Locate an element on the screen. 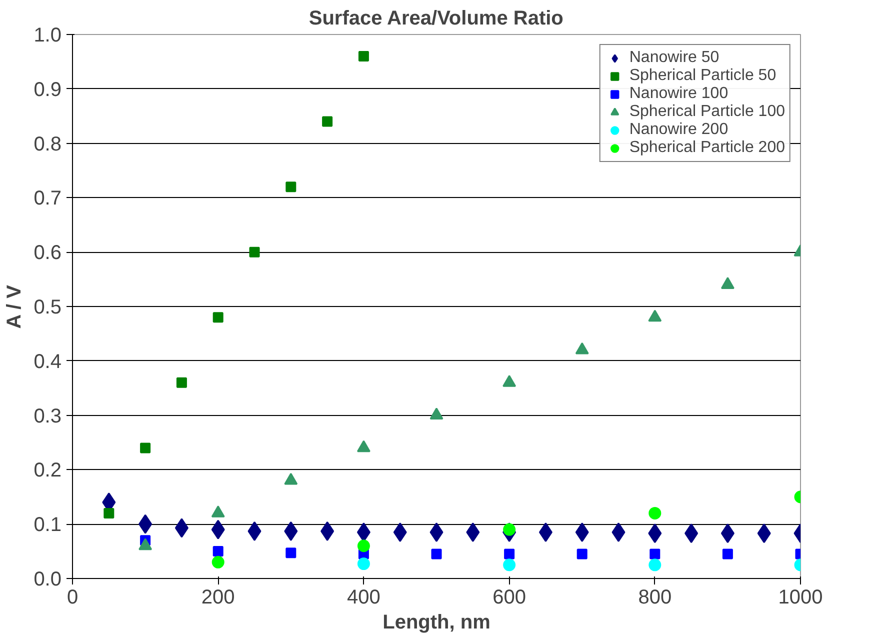 This screenshot has height=641, width=875. legend-label: Spherical Particle 200 is located at coordinates (707, 148).